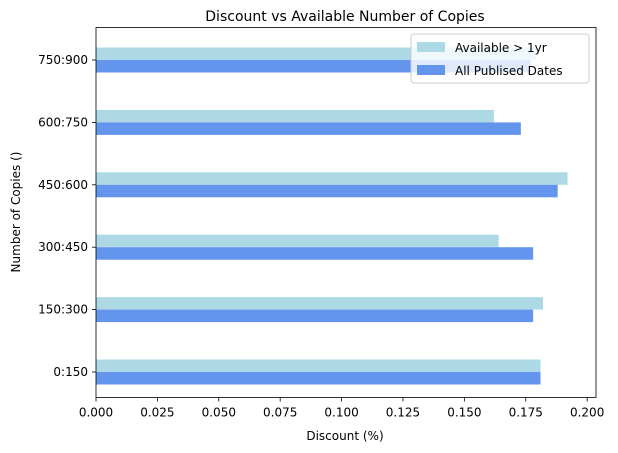 This screenshot has width=618, height=453. What do you see at coordinates (219, 413) in the screenshot?
I see `x-tick-label: 0.050` at bounding box center [219, 413].